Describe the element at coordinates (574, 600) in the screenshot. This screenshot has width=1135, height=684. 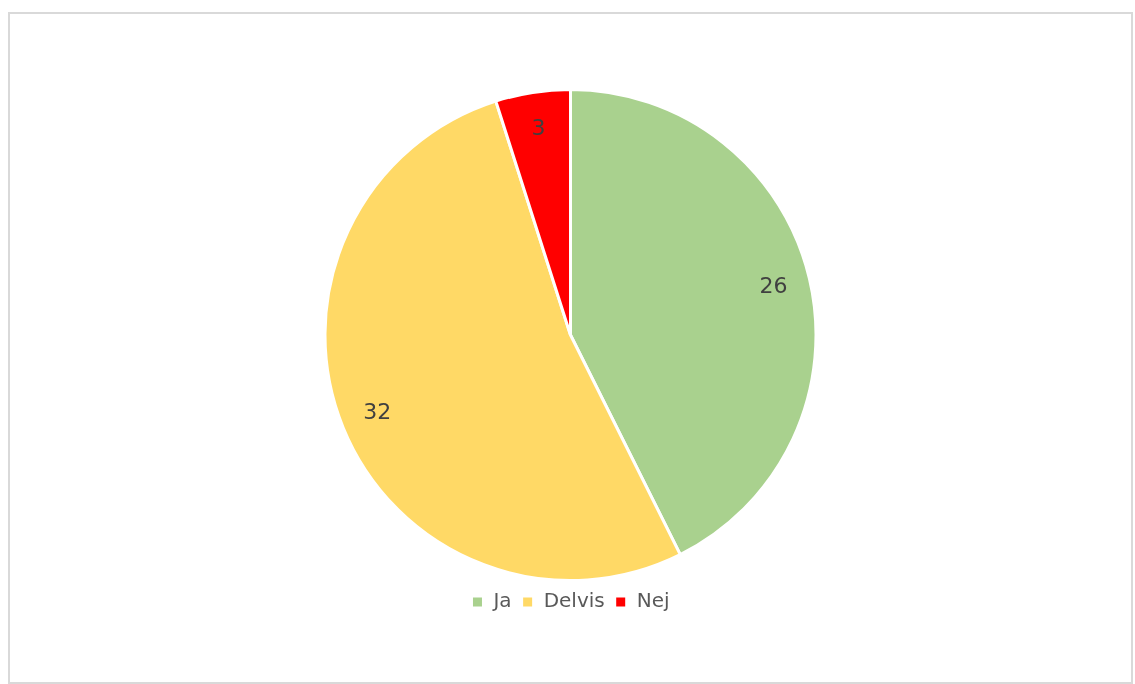
I see `legend-label: Delvis` at that location.